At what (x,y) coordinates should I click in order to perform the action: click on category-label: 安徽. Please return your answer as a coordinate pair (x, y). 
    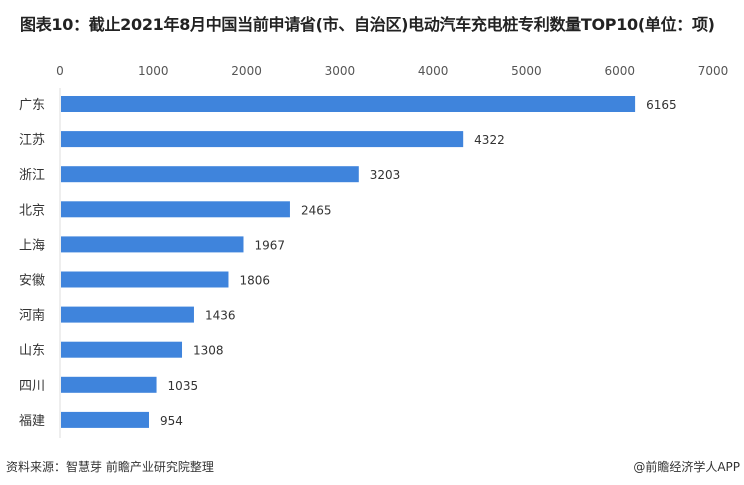
    Looking at the image, I should click on (32, 281).